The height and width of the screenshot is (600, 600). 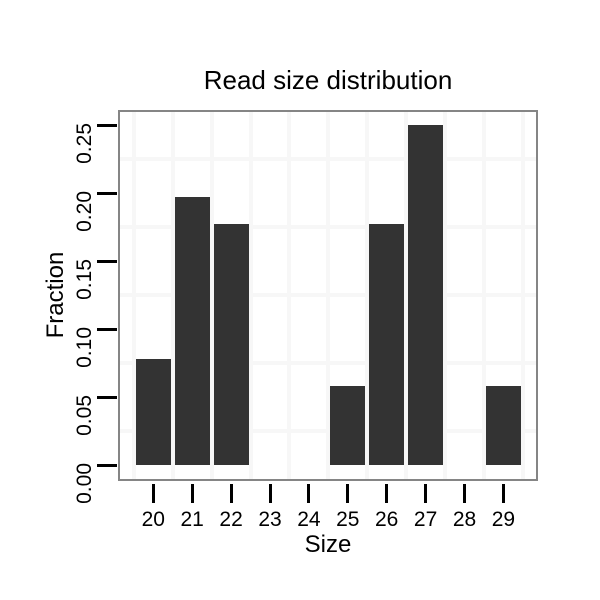 I want to click on x-tick-label: 22, so click(x=231, y=519).